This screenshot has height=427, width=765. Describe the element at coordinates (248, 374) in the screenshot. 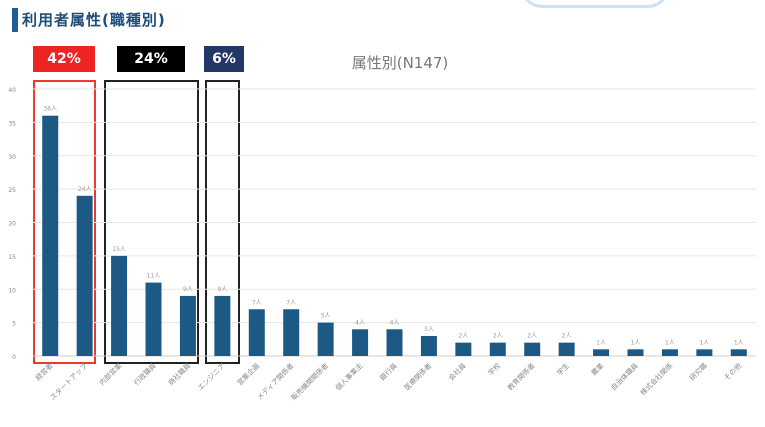

I see `category-label: 営業企画` at that location.